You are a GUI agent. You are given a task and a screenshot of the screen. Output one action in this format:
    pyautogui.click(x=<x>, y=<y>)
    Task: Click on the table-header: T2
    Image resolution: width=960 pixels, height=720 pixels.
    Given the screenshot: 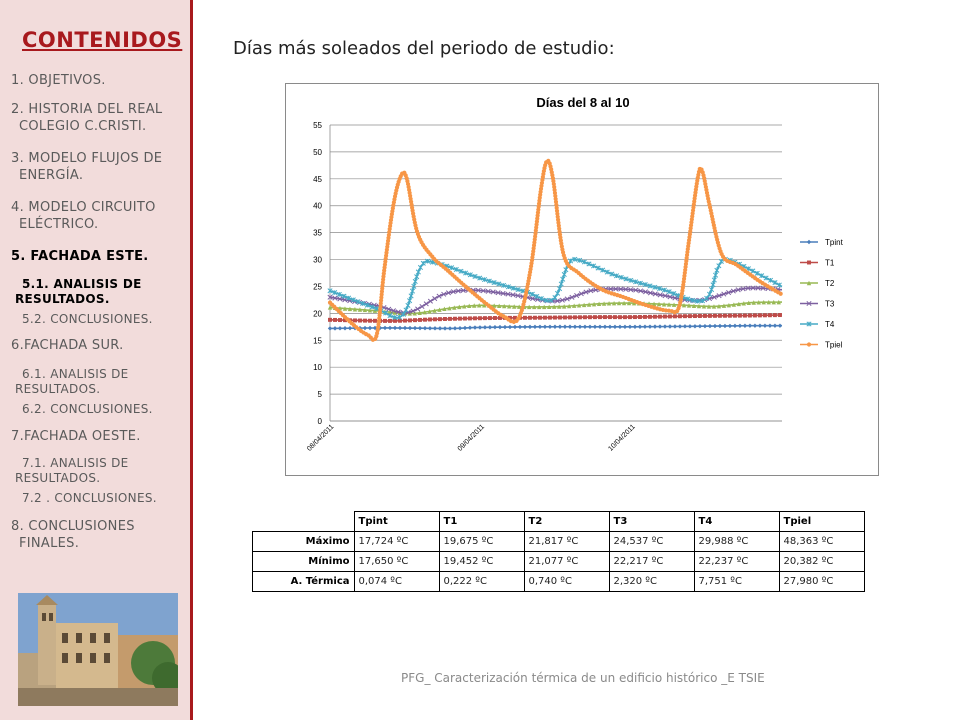 What is the action you would take?
    pyautogui.click(x=566, y=521)
    